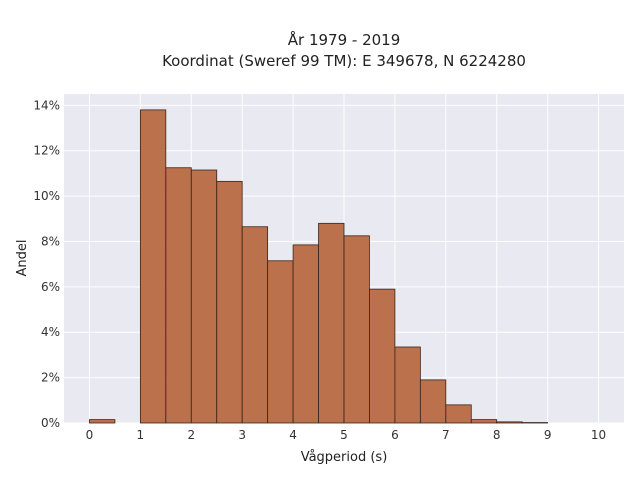 The width and height of the screenshot is (640, 480). I want to click on x-tick-label: 5, so click(344, 435).